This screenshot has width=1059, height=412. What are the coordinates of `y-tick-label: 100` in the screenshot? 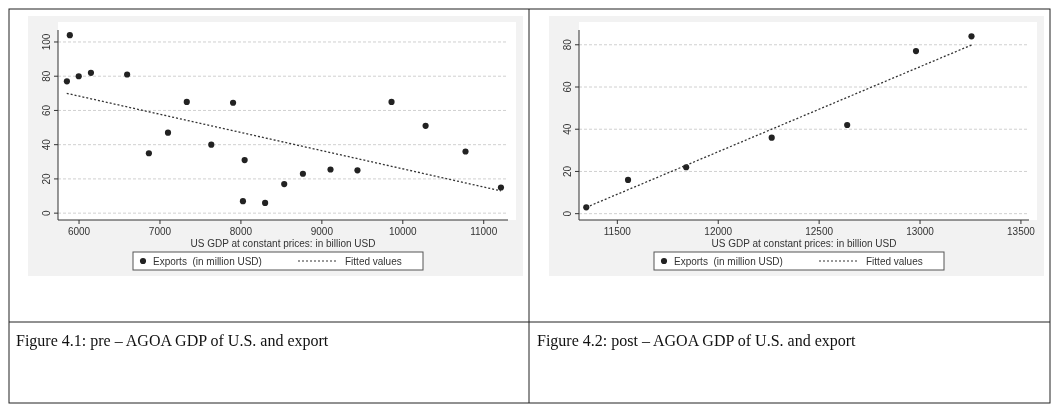 It's located at (46, 42).